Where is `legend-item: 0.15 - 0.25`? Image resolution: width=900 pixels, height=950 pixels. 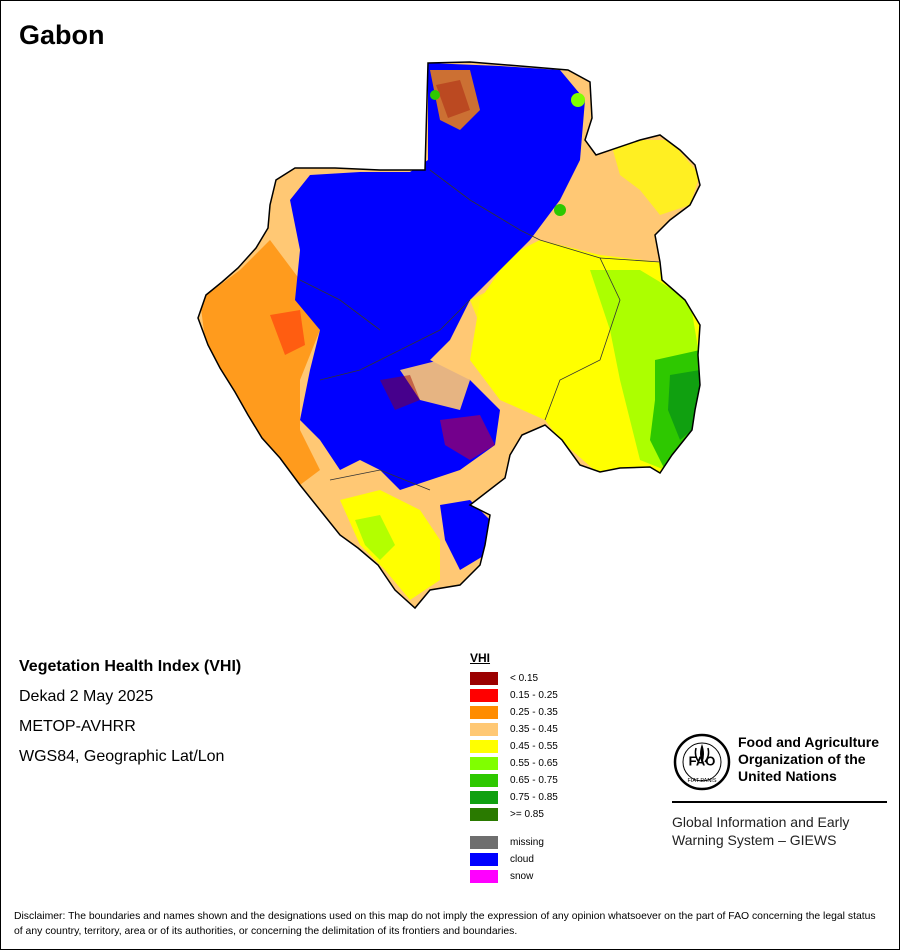
legend-item: 0.15 - 0.25 is located at coordinates (540, 696).